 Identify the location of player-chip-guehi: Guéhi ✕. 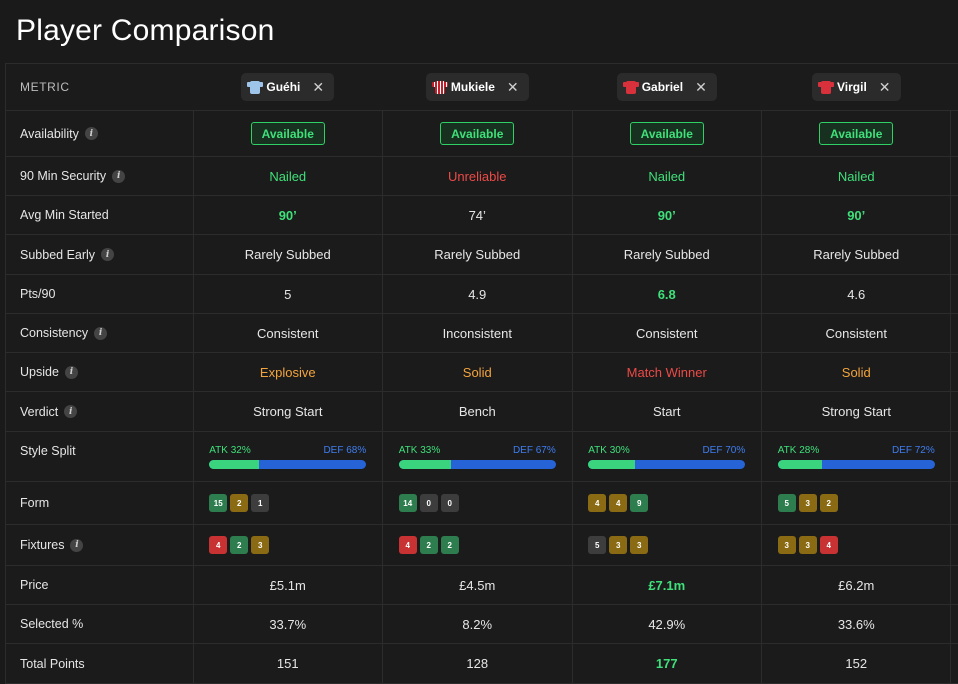
(288, 87).